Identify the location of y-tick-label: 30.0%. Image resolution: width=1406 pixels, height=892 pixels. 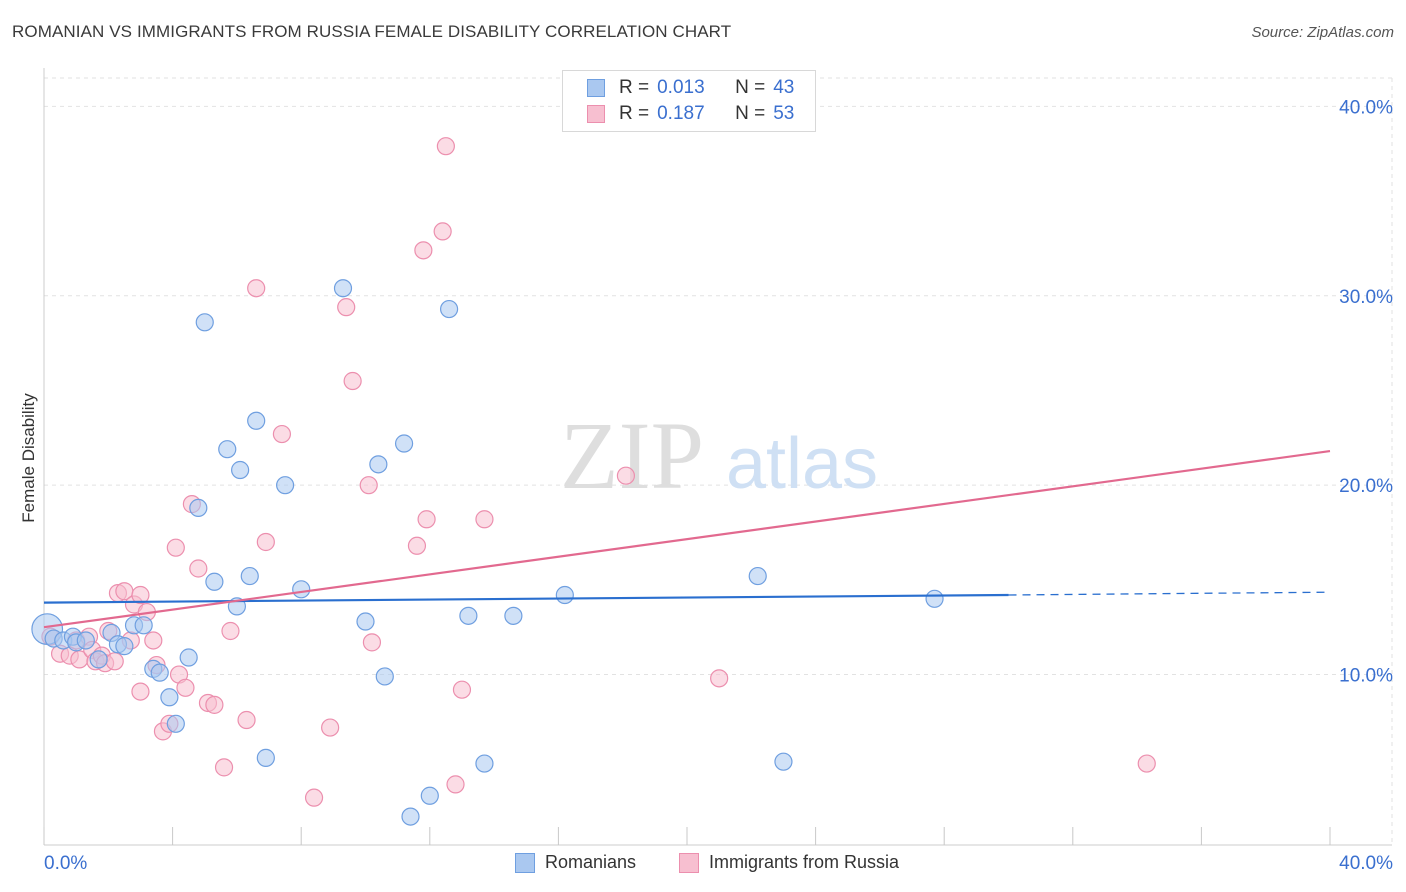
(1366, 297).